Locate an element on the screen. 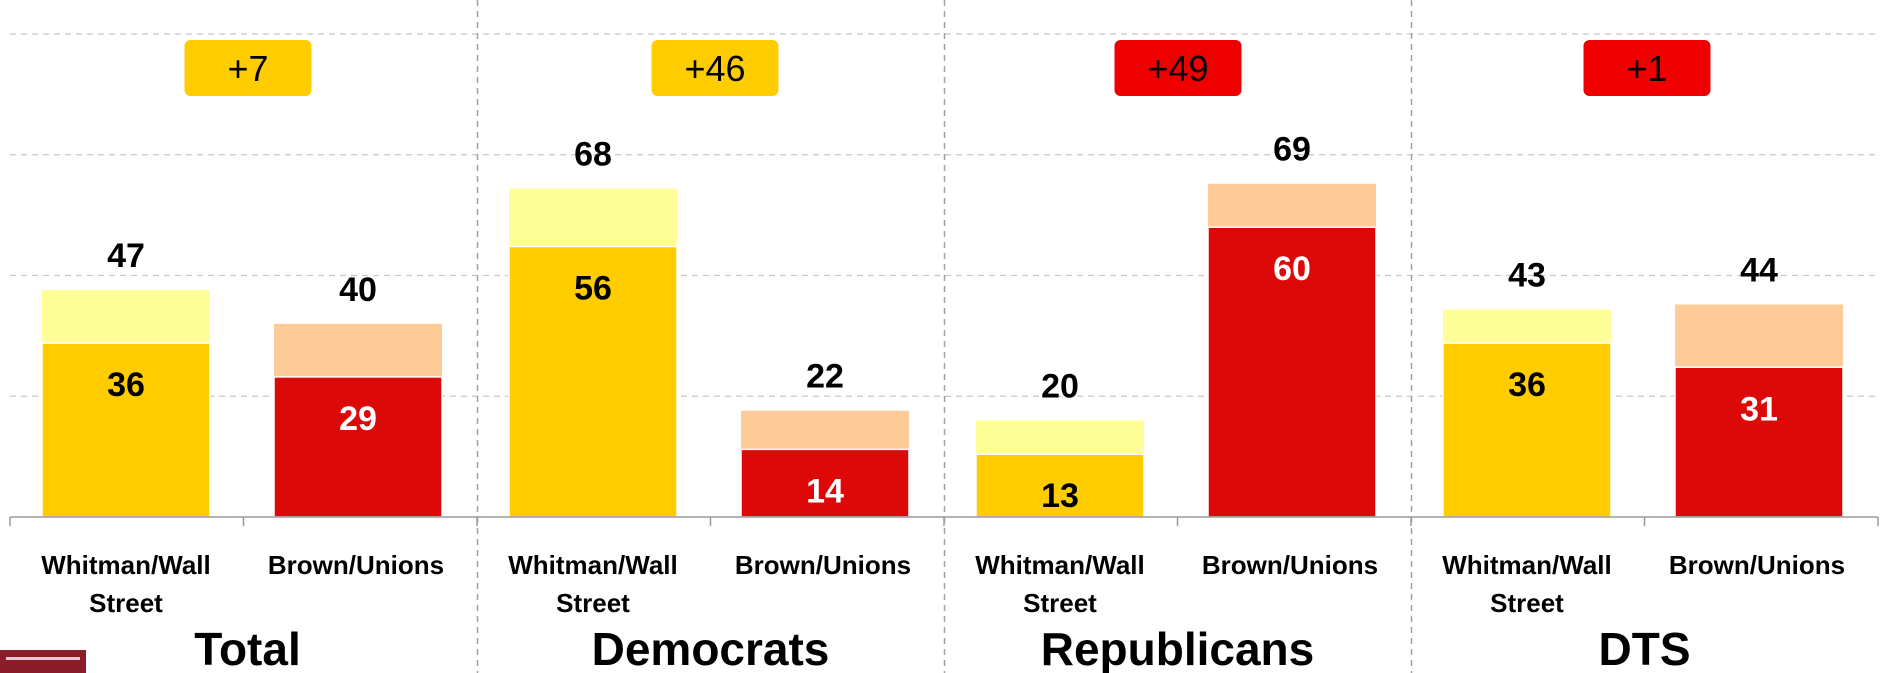 The image size is (1881, 673). data-label-total: 20 is located at coordinates (1060, 386).